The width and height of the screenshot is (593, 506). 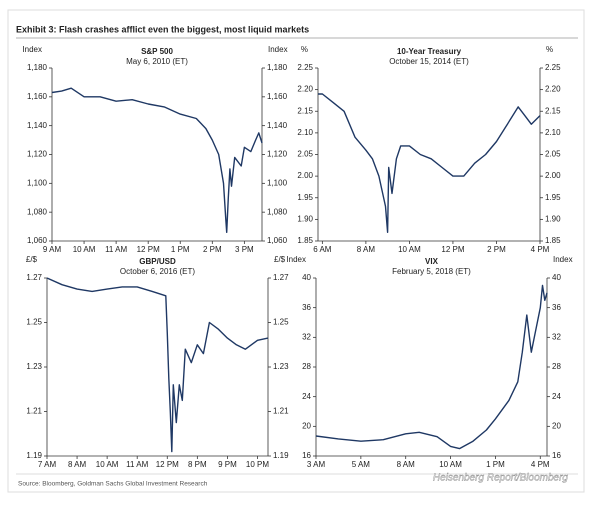 I want to click on y-tick-label: 2.20, so click(x=305, y=89).